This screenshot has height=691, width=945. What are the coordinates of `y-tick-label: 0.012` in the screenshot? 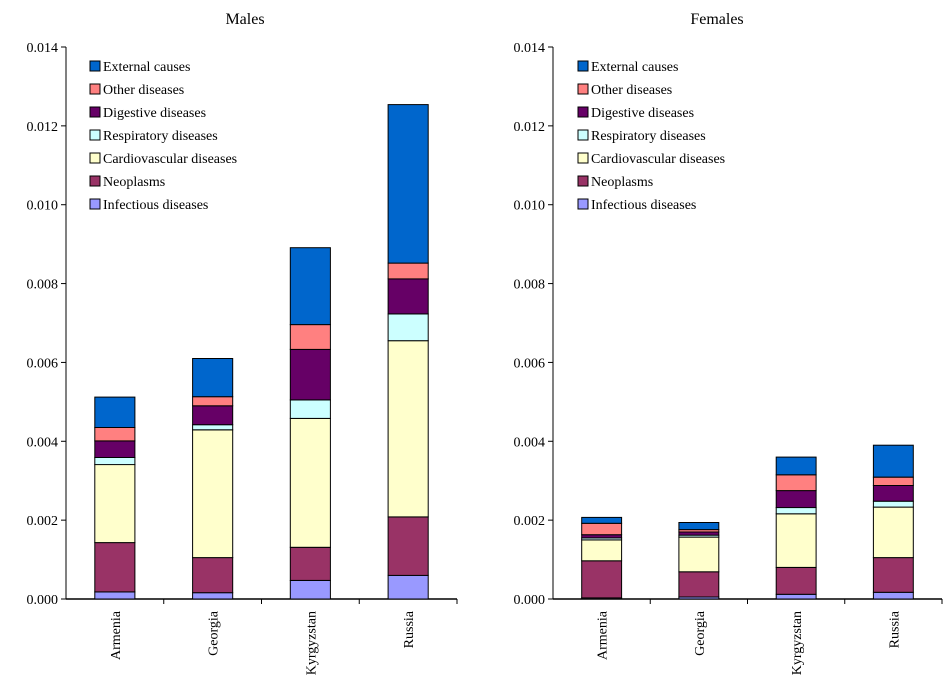 It's located at (43, 127).